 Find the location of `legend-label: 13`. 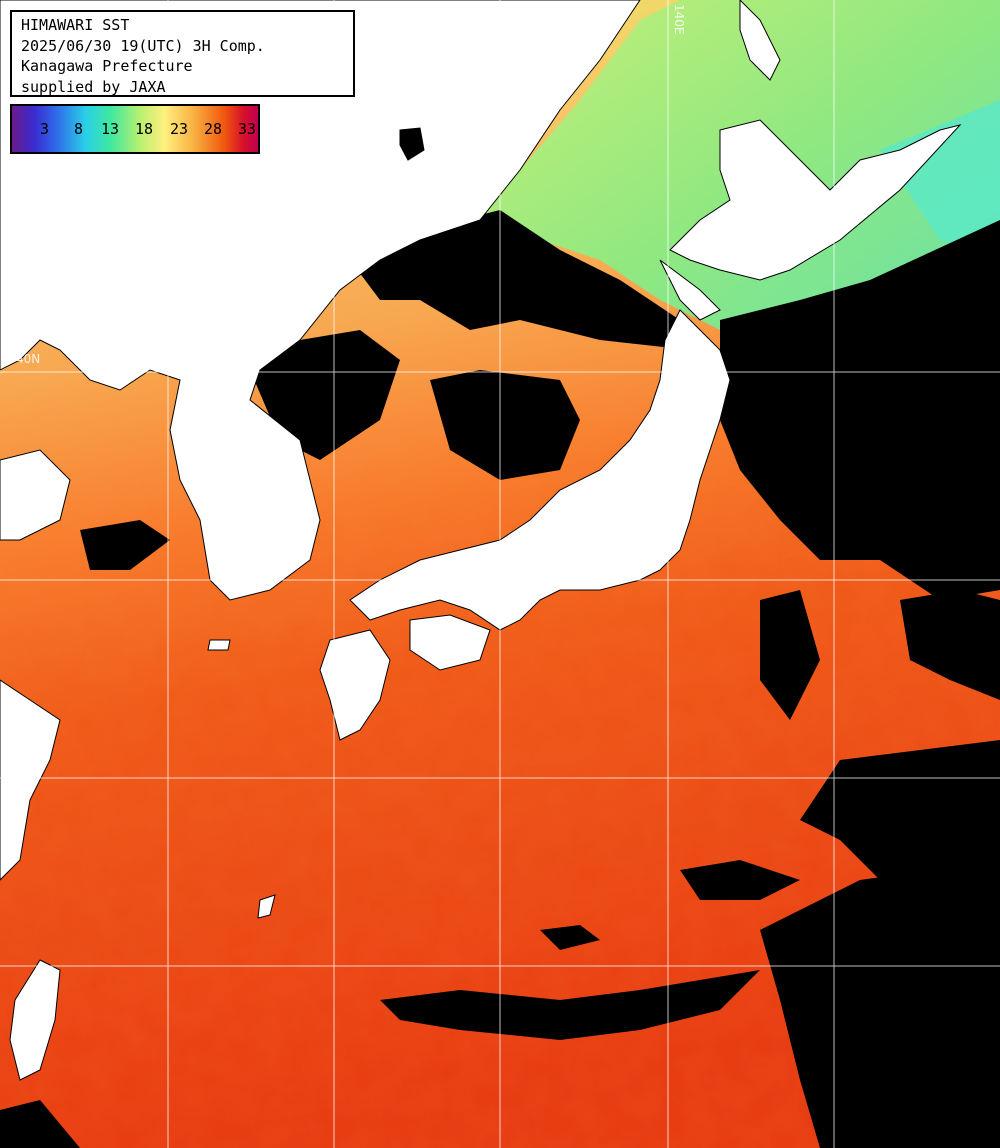

legend-label: 13 is located at coordinates (110, 129).